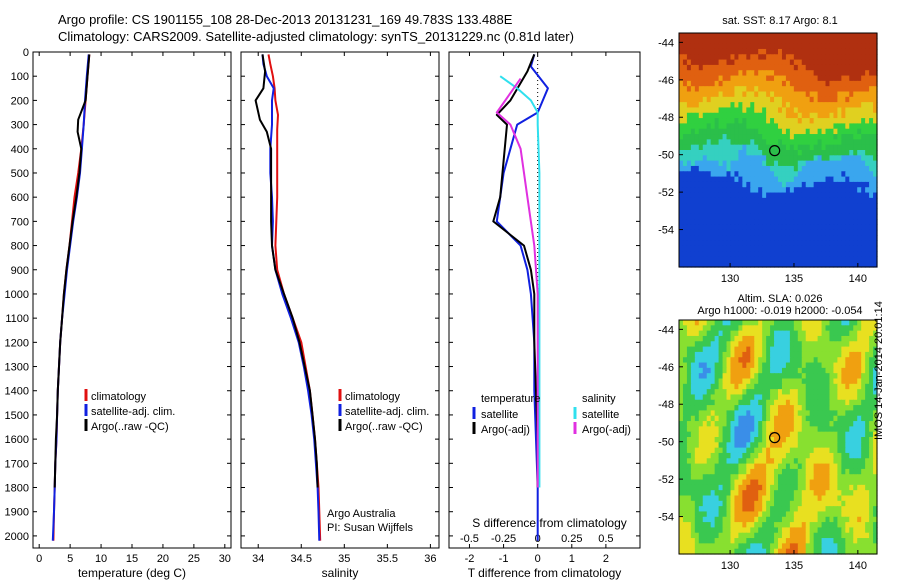 The image size is (900, 580). What do you see at coordinates (666, 43) in the screenshot?
I see `sst-map-ytick-label: -44` at bounding box center [666, 43].